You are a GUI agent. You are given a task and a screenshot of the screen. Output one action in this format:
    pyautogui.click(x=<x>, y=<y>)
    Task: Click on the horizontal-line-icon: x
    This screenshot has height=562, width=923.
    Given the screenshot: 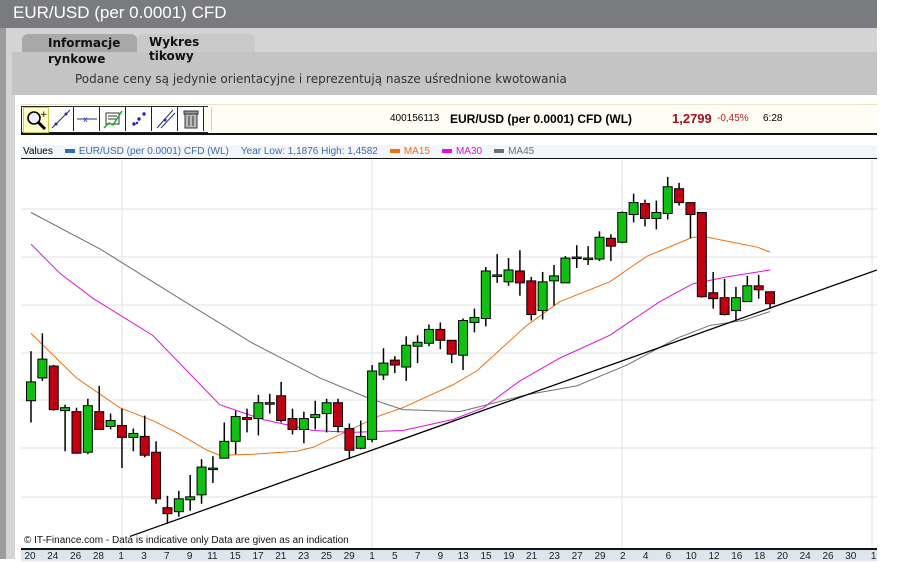 What is the action you would take?
    pyautogui.click(x=87, y=119)
    